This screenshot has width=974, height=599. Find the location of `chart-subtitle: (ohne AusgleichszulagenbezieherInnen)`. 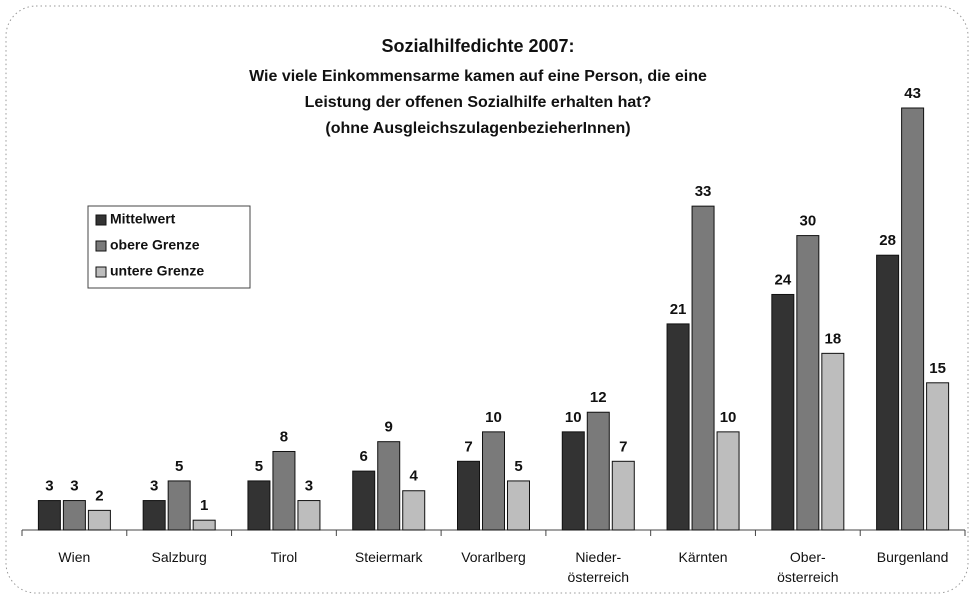

chart-subtitle: (ohne AusgleichszulagenbezieherInnen) is located at coordinates (477, 128).